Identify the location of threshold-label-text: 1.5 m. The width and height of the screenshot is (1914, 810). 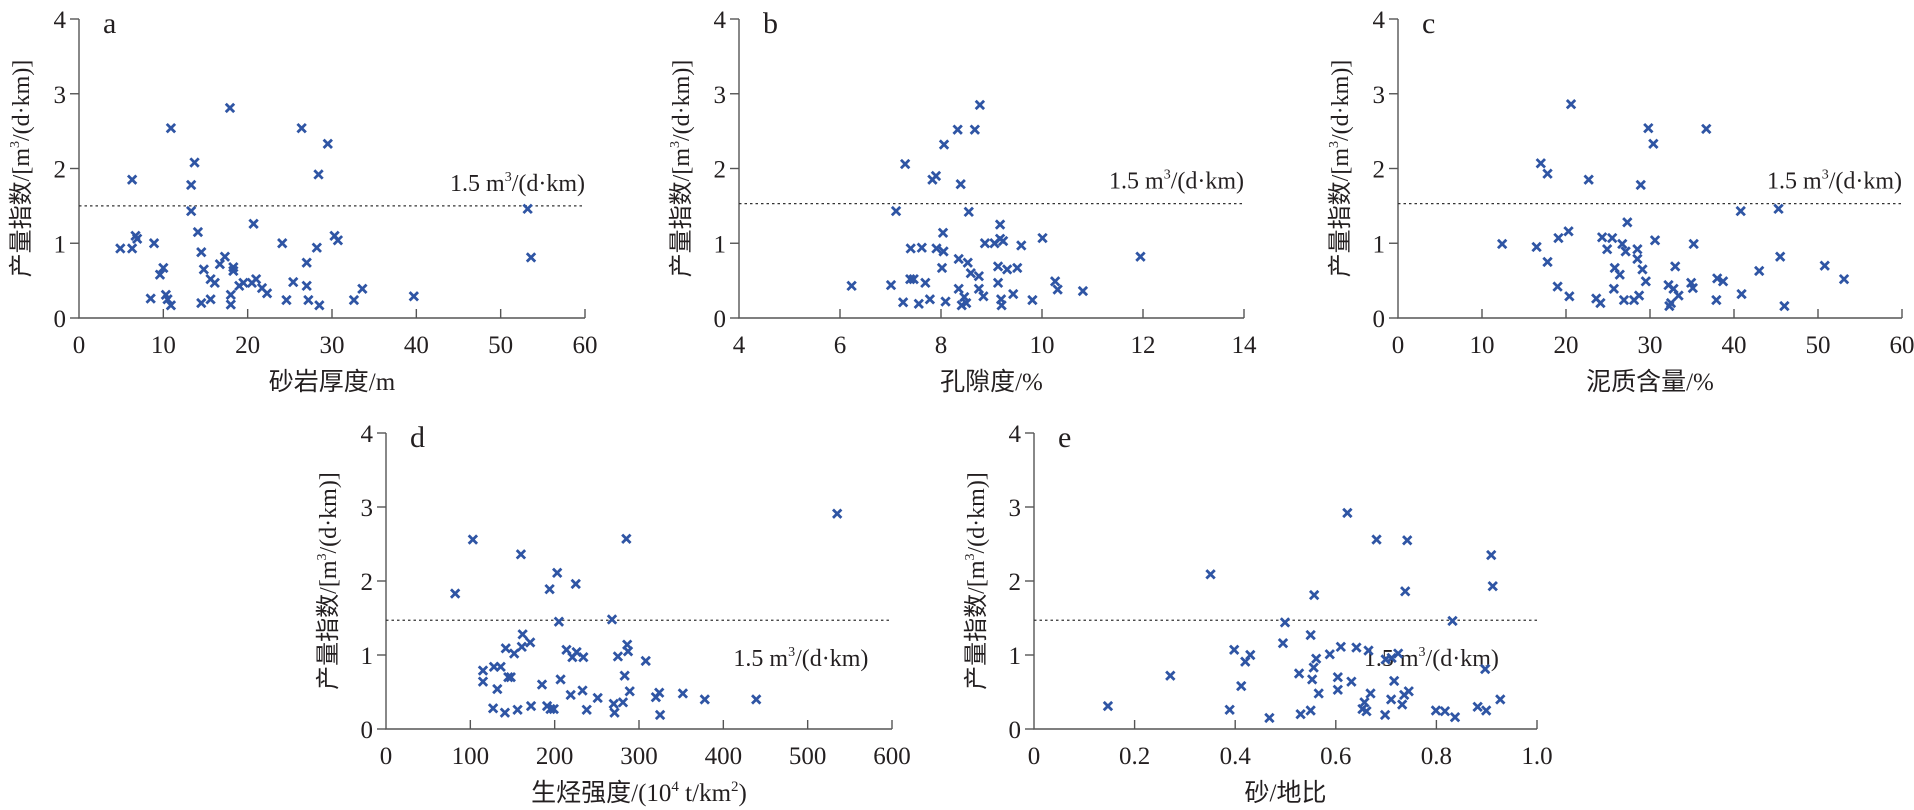
(760, 659).